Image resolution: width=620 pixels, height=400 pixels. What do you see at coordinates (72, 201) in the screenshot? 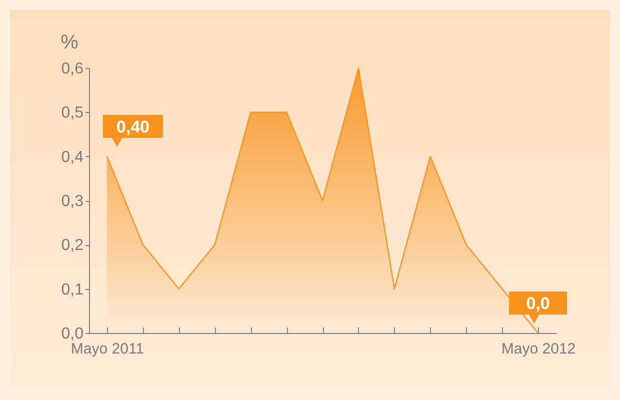
I see `y-tick-label: 0,3` at bounding box center [72, 201].